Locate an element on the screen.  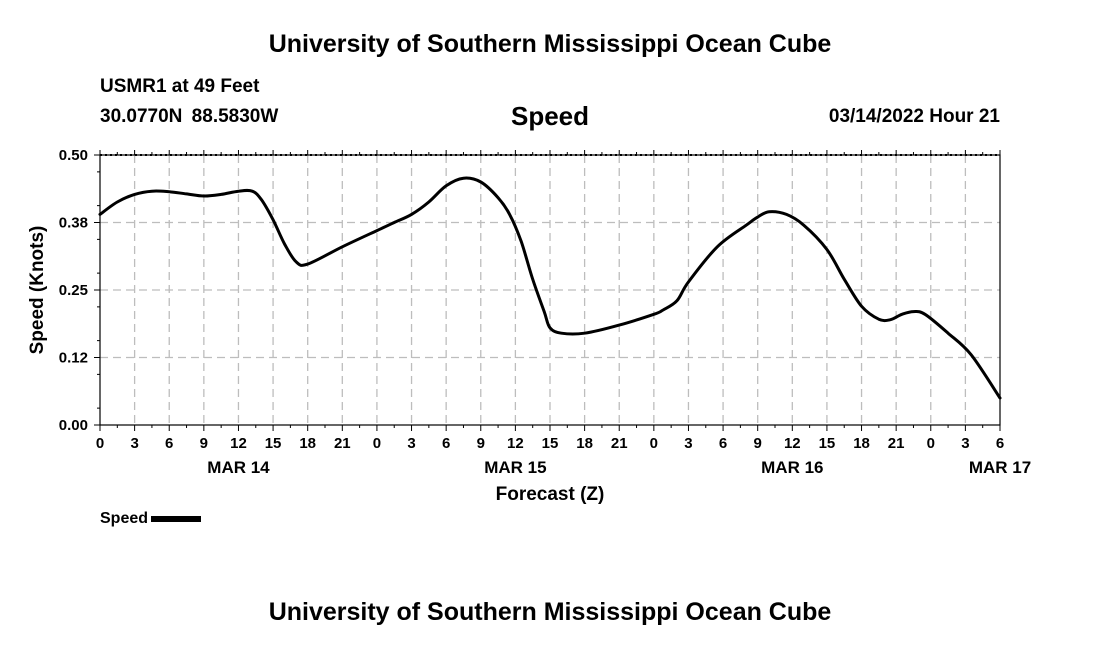
legend-line-swatch is located at coordinates (176, 518).